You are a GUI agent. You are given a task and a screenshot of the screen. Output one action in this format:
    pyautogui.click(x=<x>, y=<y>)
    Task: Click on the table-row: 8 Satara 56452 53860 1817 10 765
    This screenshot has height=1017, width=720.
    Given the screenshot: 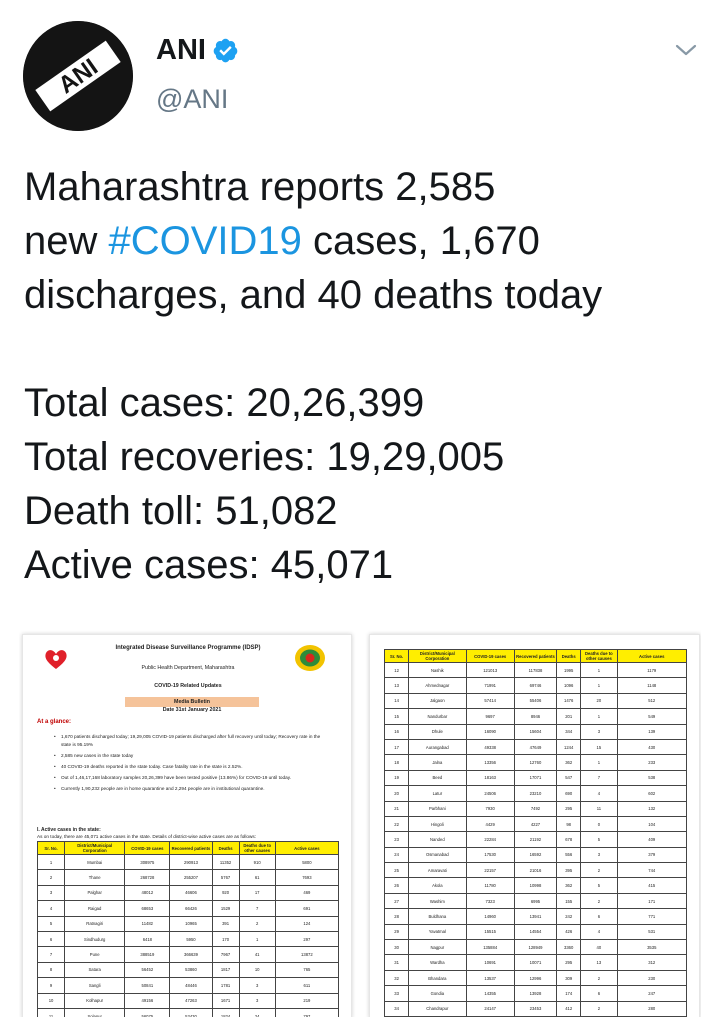 What is the action you would take?
    pyautogui.click(x=188, y=970)
    